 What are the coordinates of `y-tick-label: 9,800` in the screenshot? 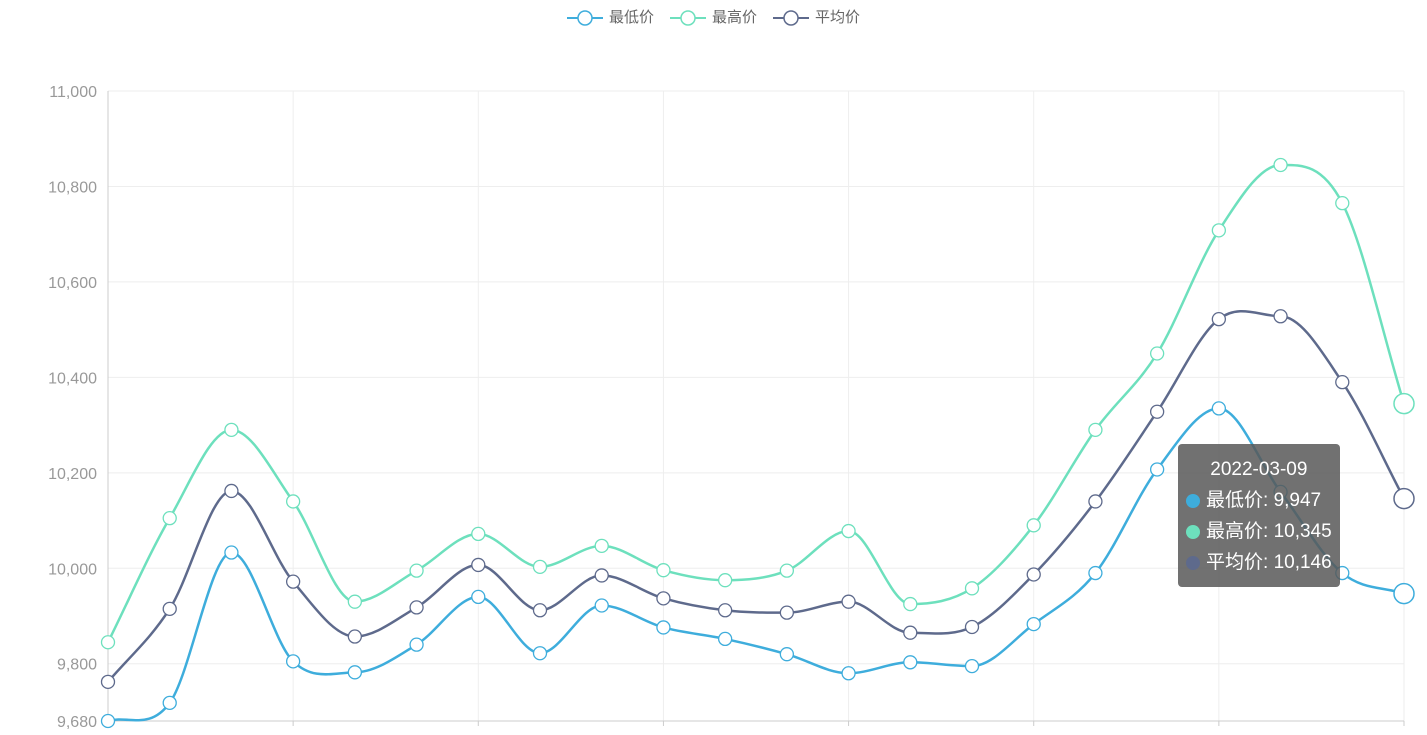 It's located at (77, 665).